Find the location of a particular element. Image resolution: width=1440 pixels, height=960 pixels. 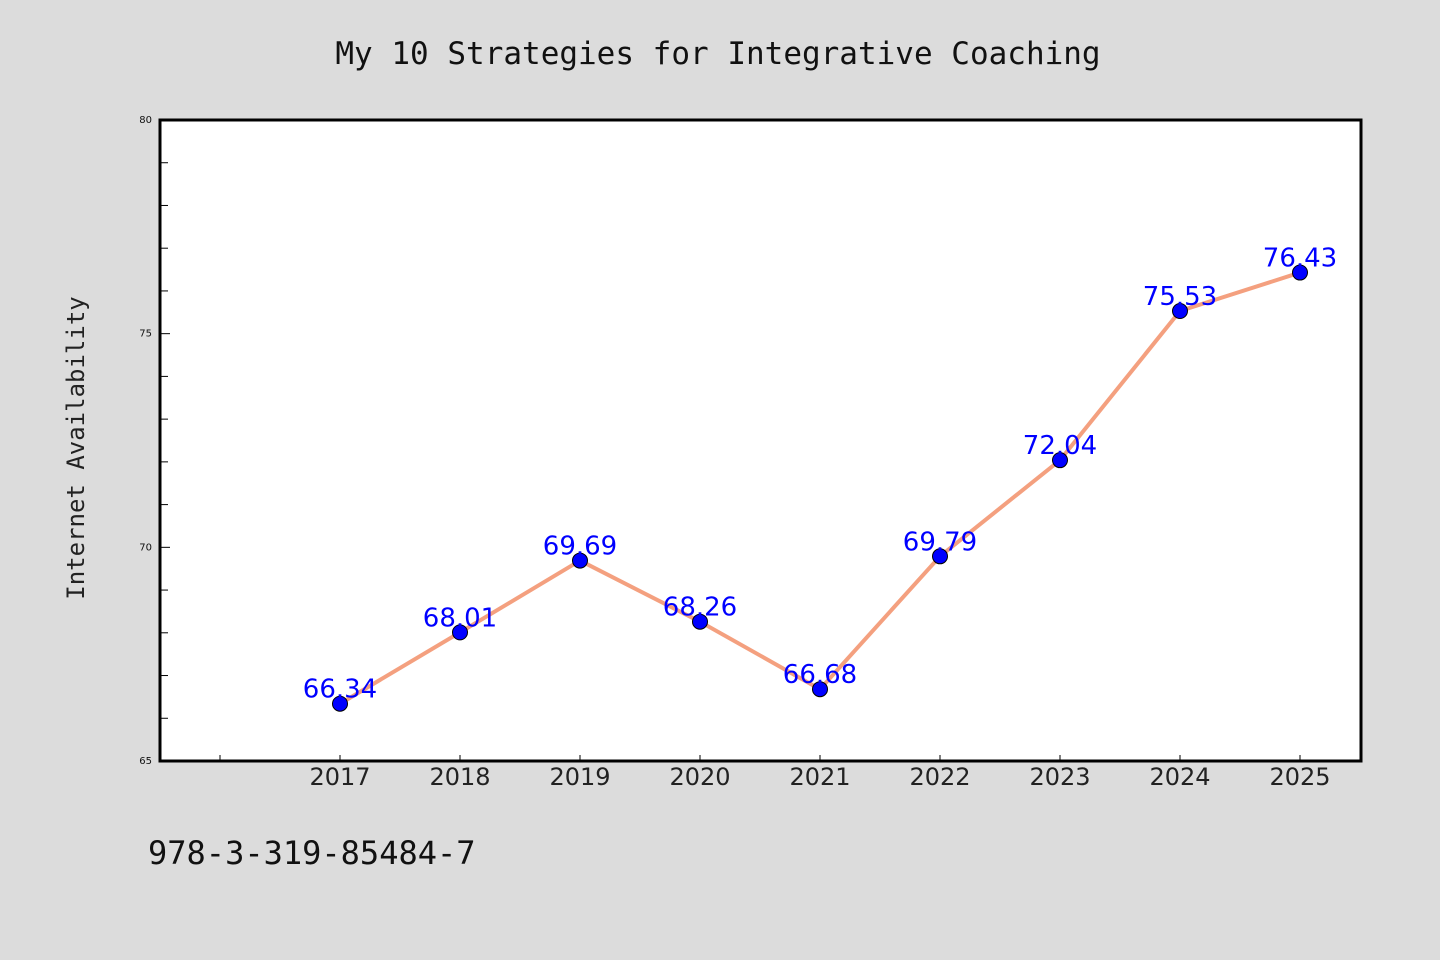

x-tick-label: 2019 is located at coordinates (579, 777).